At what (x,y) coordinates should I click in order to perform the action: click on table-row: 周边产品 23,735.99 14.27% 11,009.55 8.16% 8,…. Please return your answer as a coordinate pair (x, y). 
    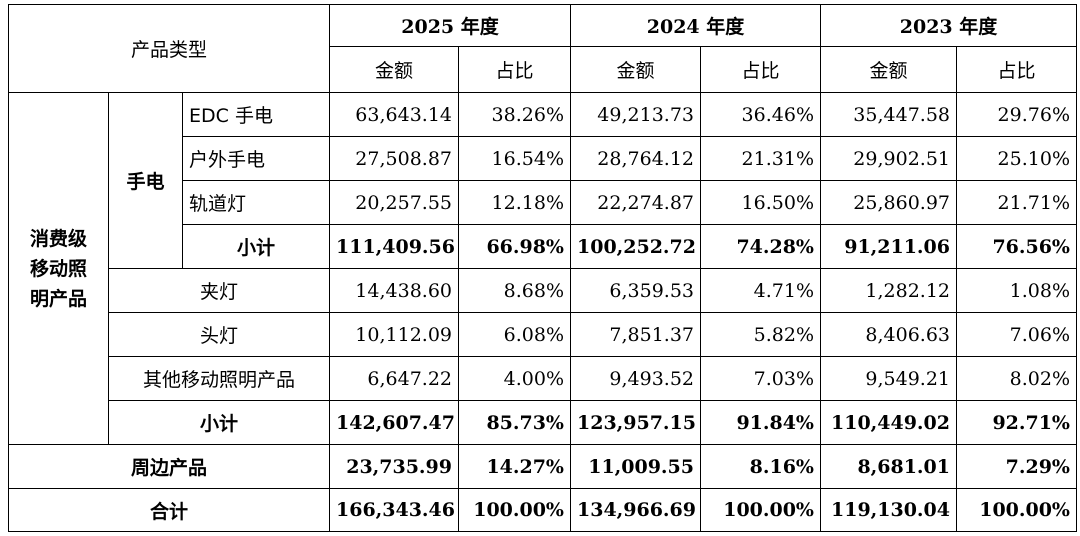
    Looking at the image, I should click on (542, 466).